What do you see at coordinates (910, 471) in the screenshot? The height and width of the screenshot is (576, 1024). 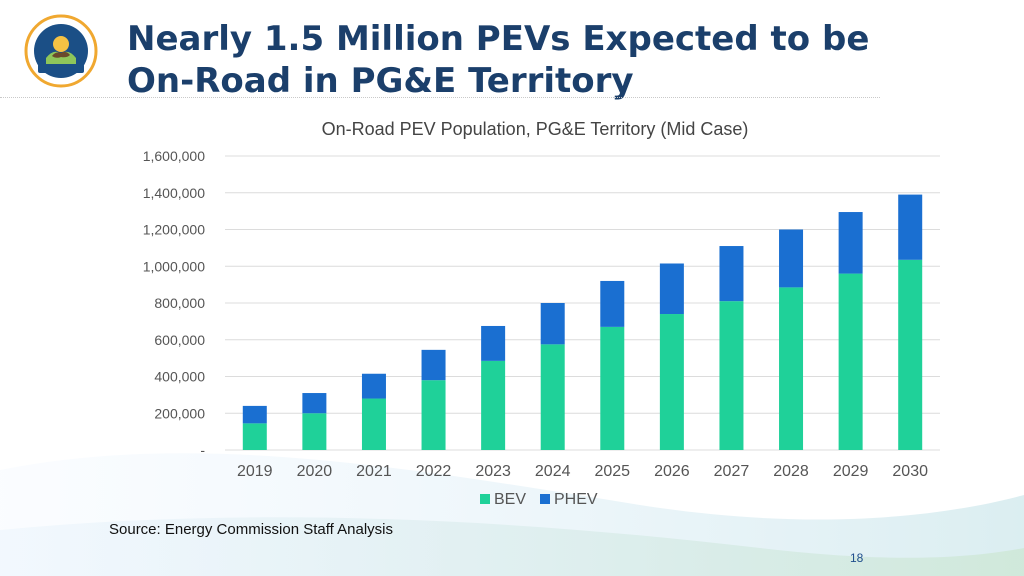 I see `x-tick-label: 2030` at bounding box center [910, 471].